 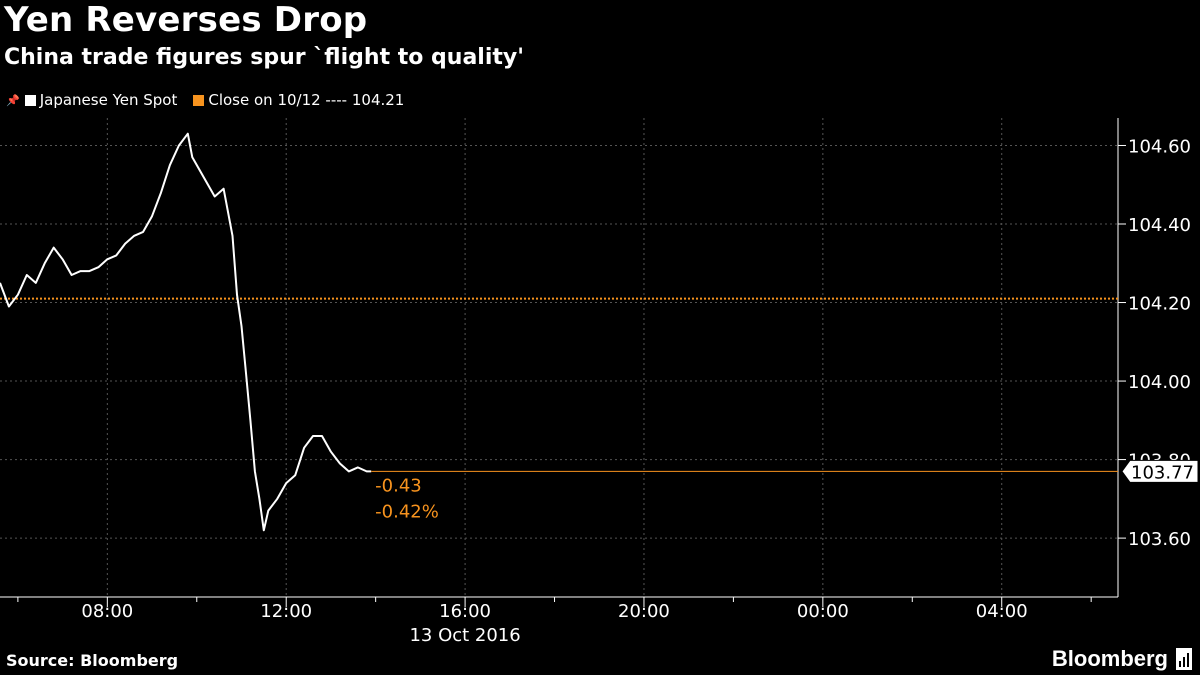 I want to click on x-tick-label: 00:00, so click(x=823, y=611).